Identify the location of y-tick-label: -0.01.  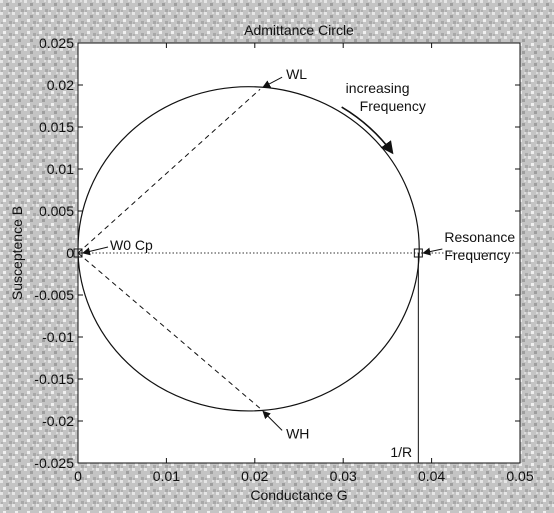
(58, 337).